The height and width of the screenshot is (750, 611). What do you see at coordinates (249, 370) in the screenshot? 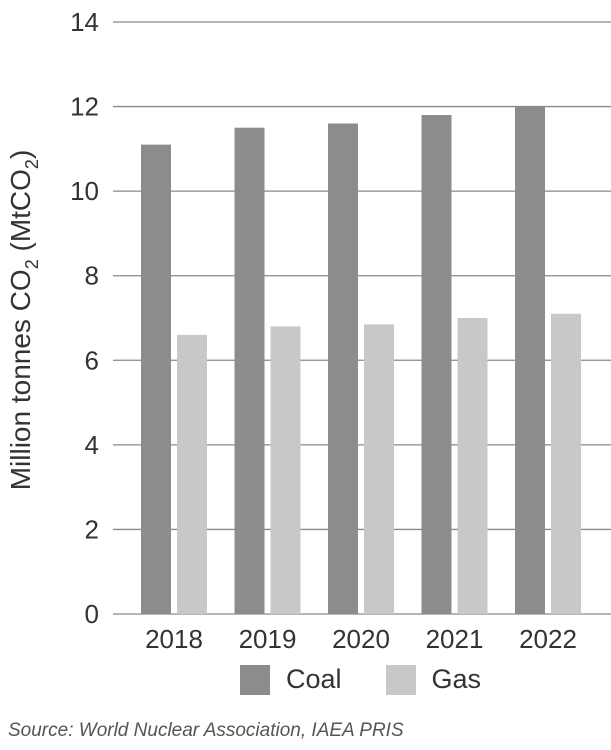
I see `bar-coal-2019` at bounding box center [249, 370].